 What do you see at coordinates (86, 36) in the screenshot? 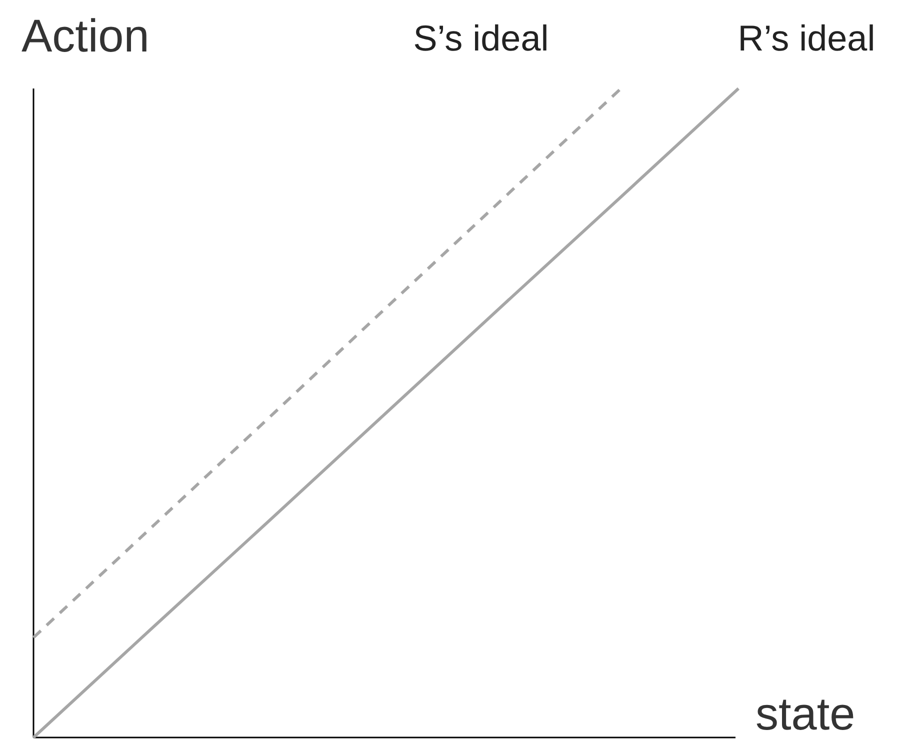
I see `y-axis-title: Action` at bounding box center [86, 36].